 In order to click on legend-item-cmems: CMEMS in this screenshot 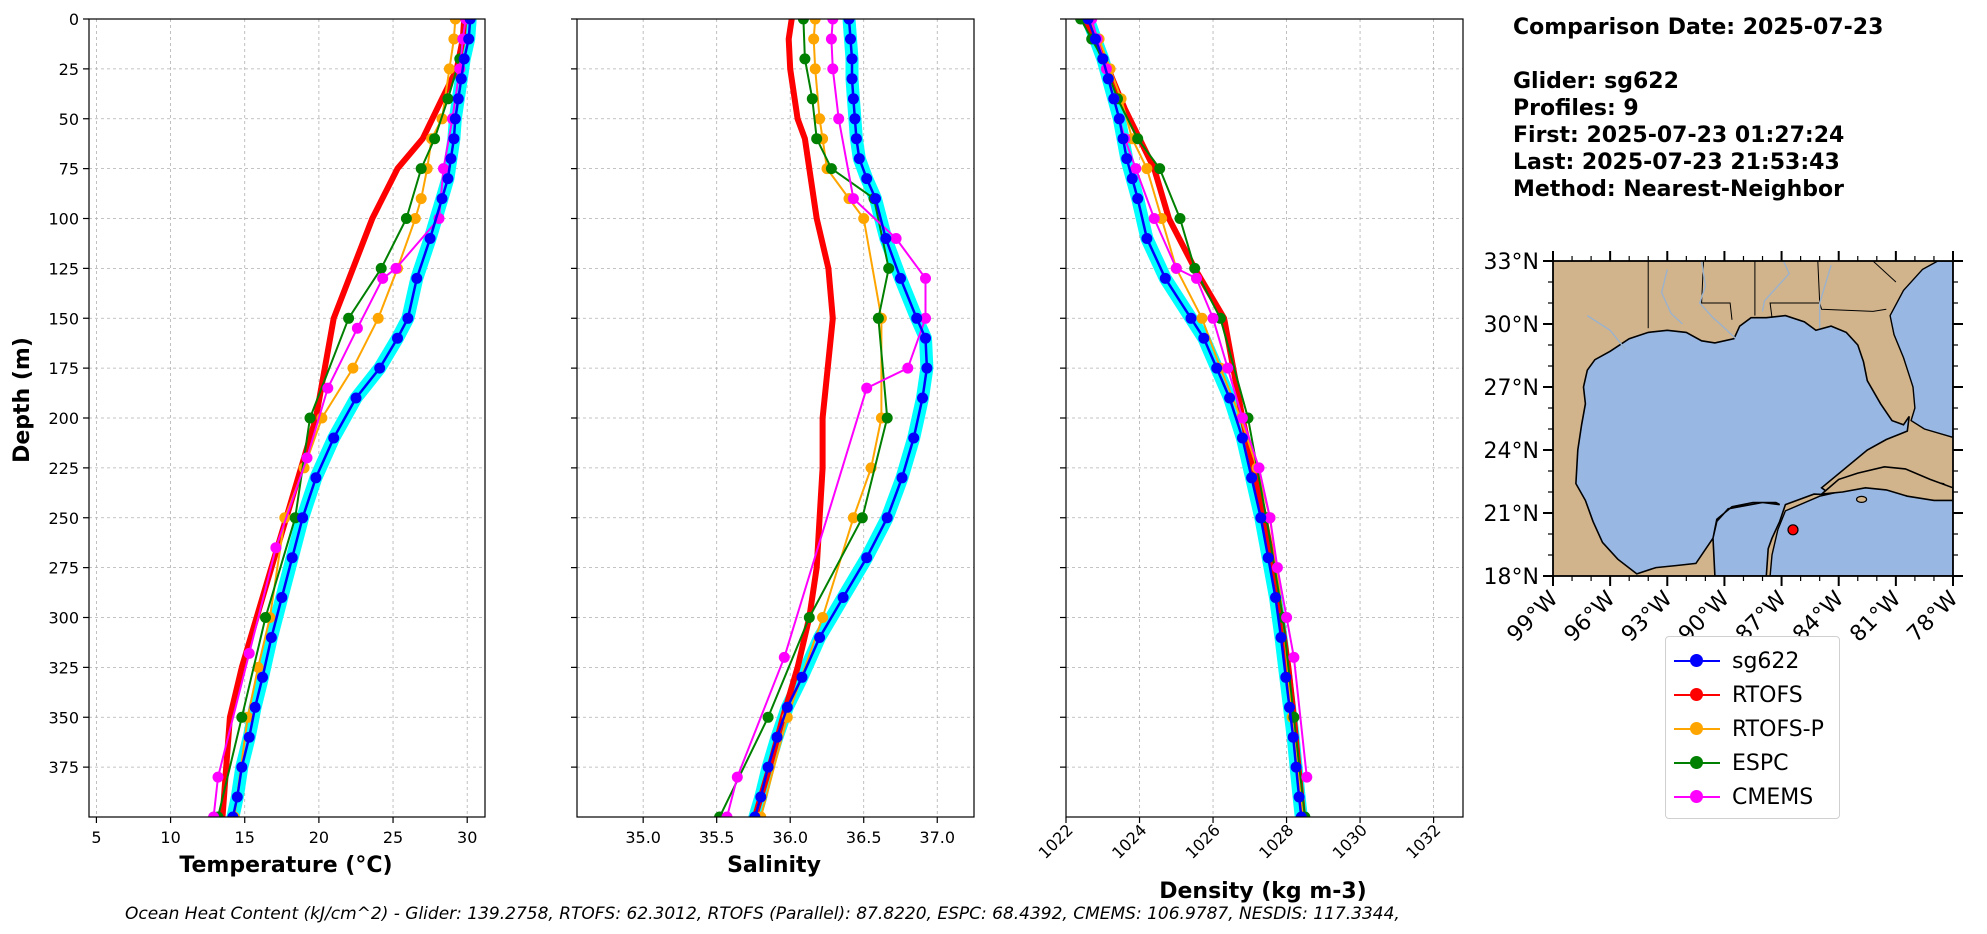, I will do `click(1752, 797)`.